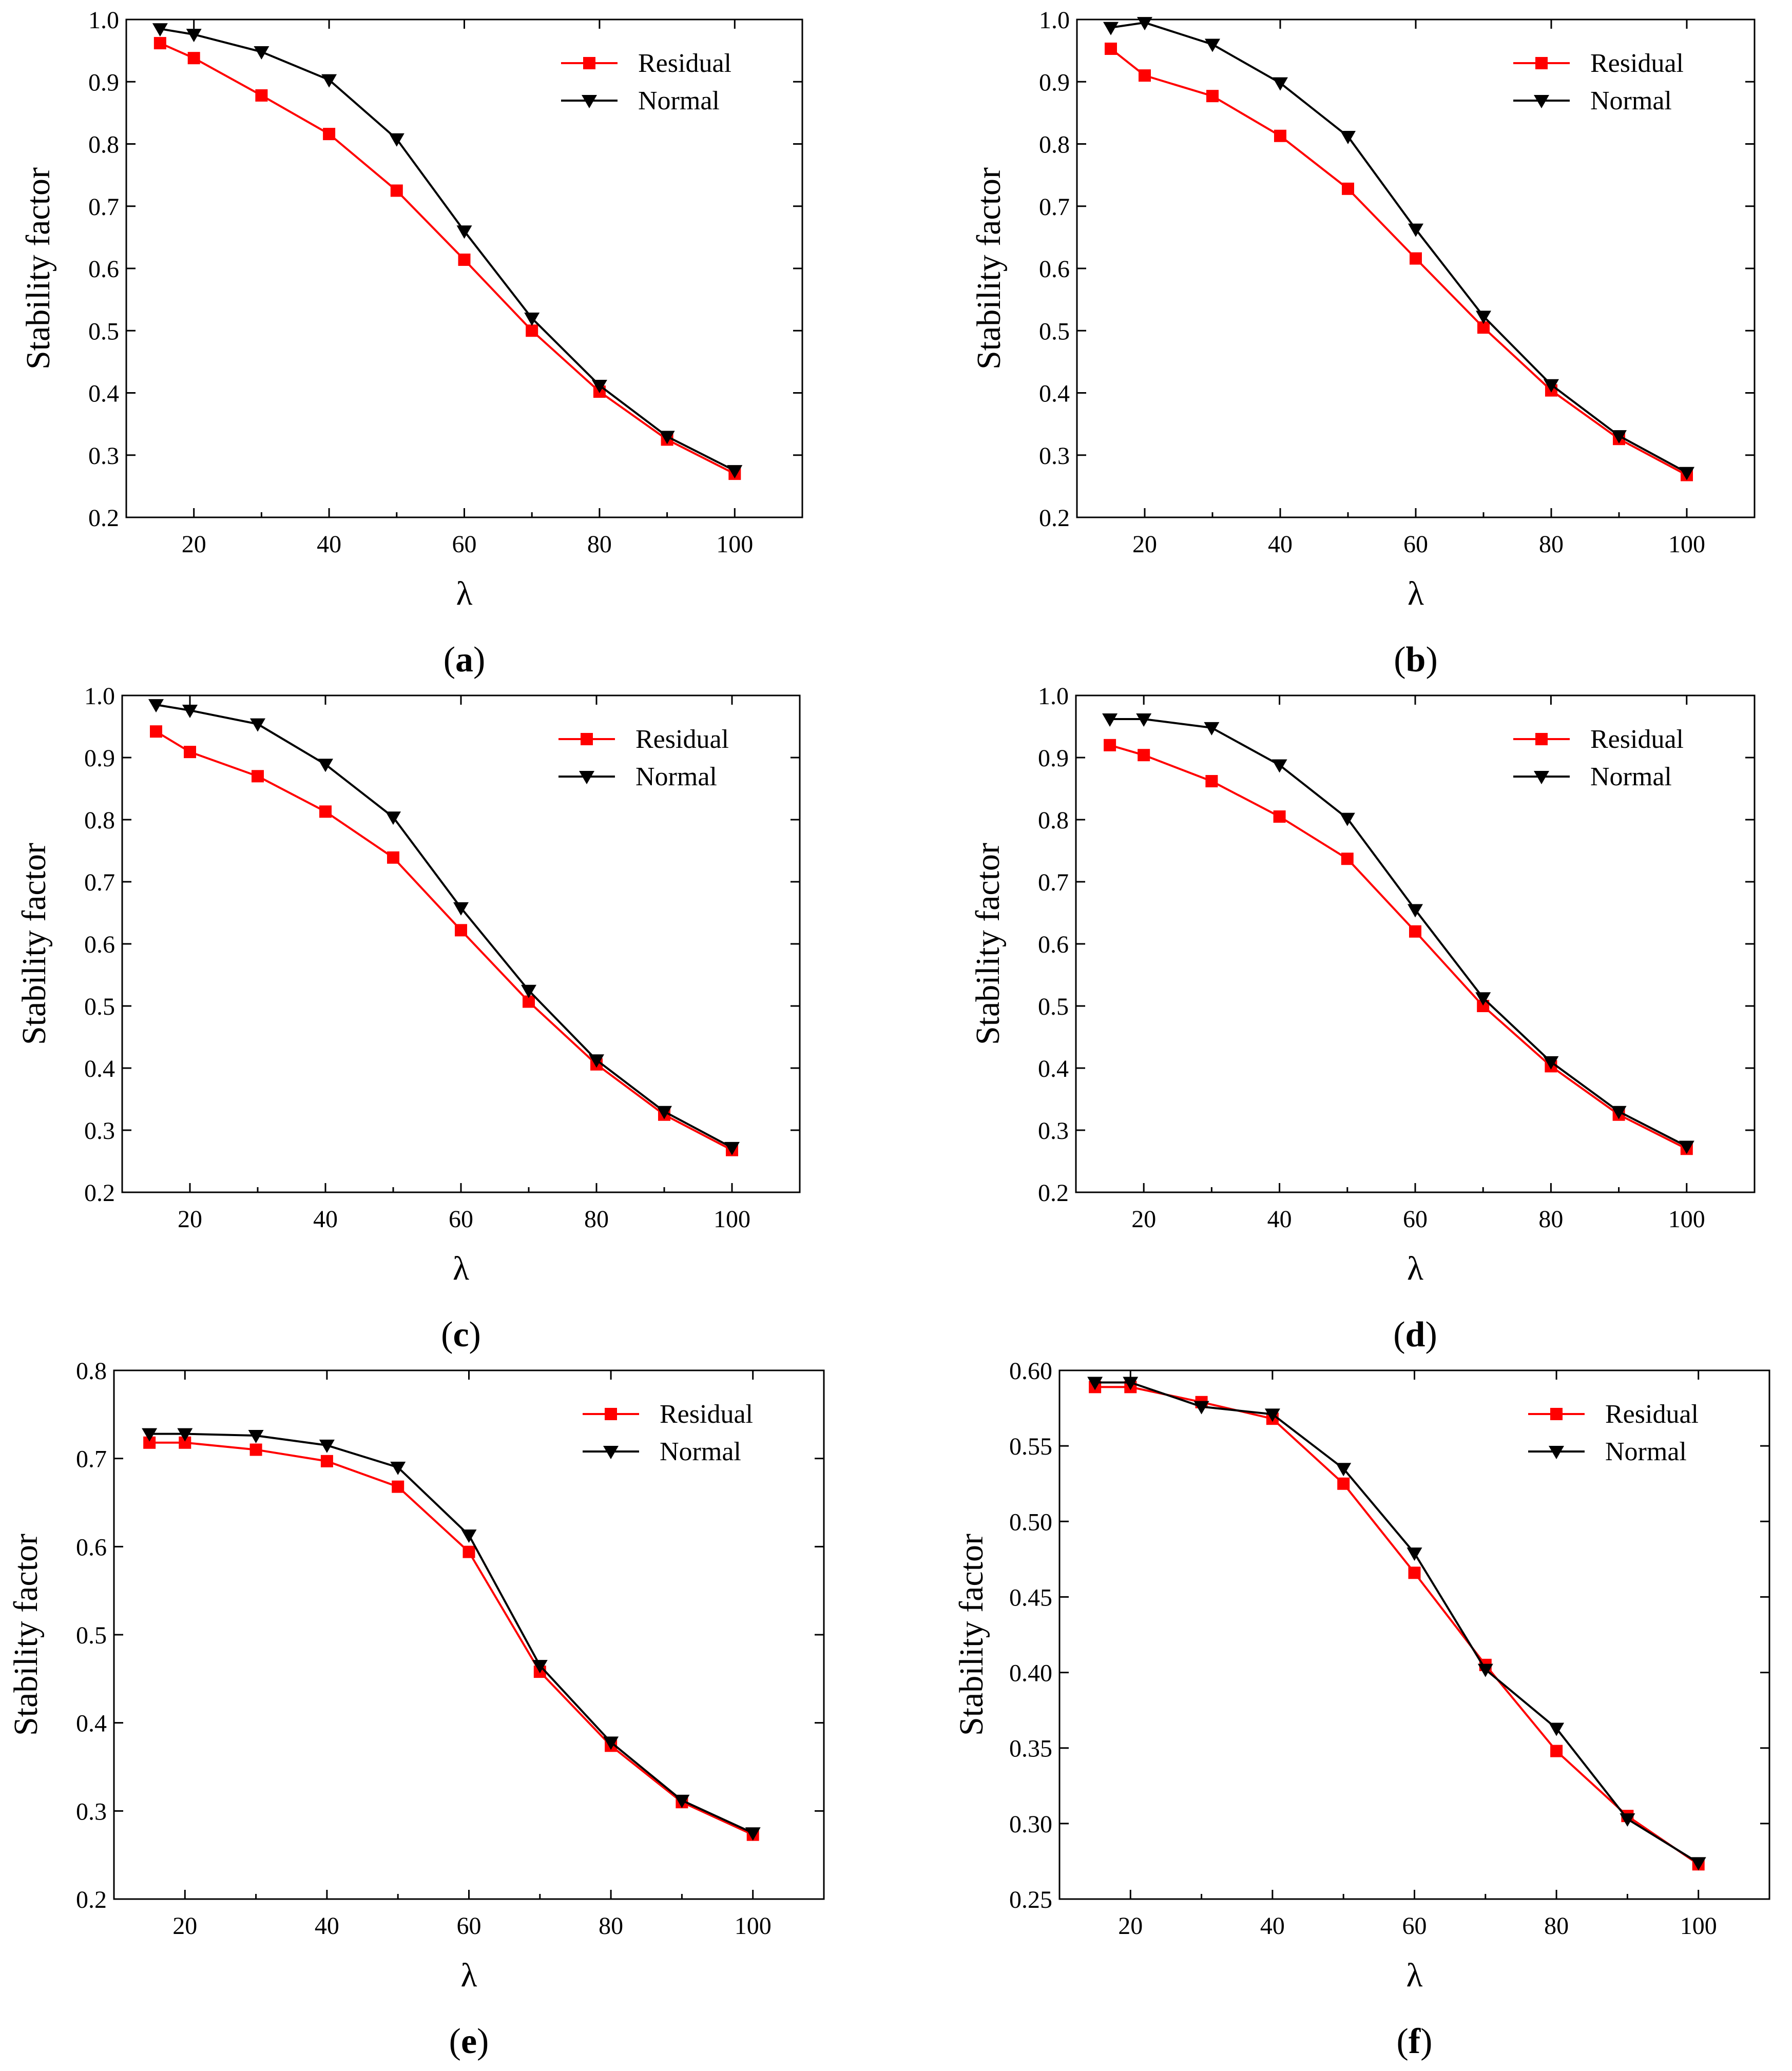 The image size is (1792, 2071). I want to click on y-tick-label: 0.60, so click(1030, 1371).